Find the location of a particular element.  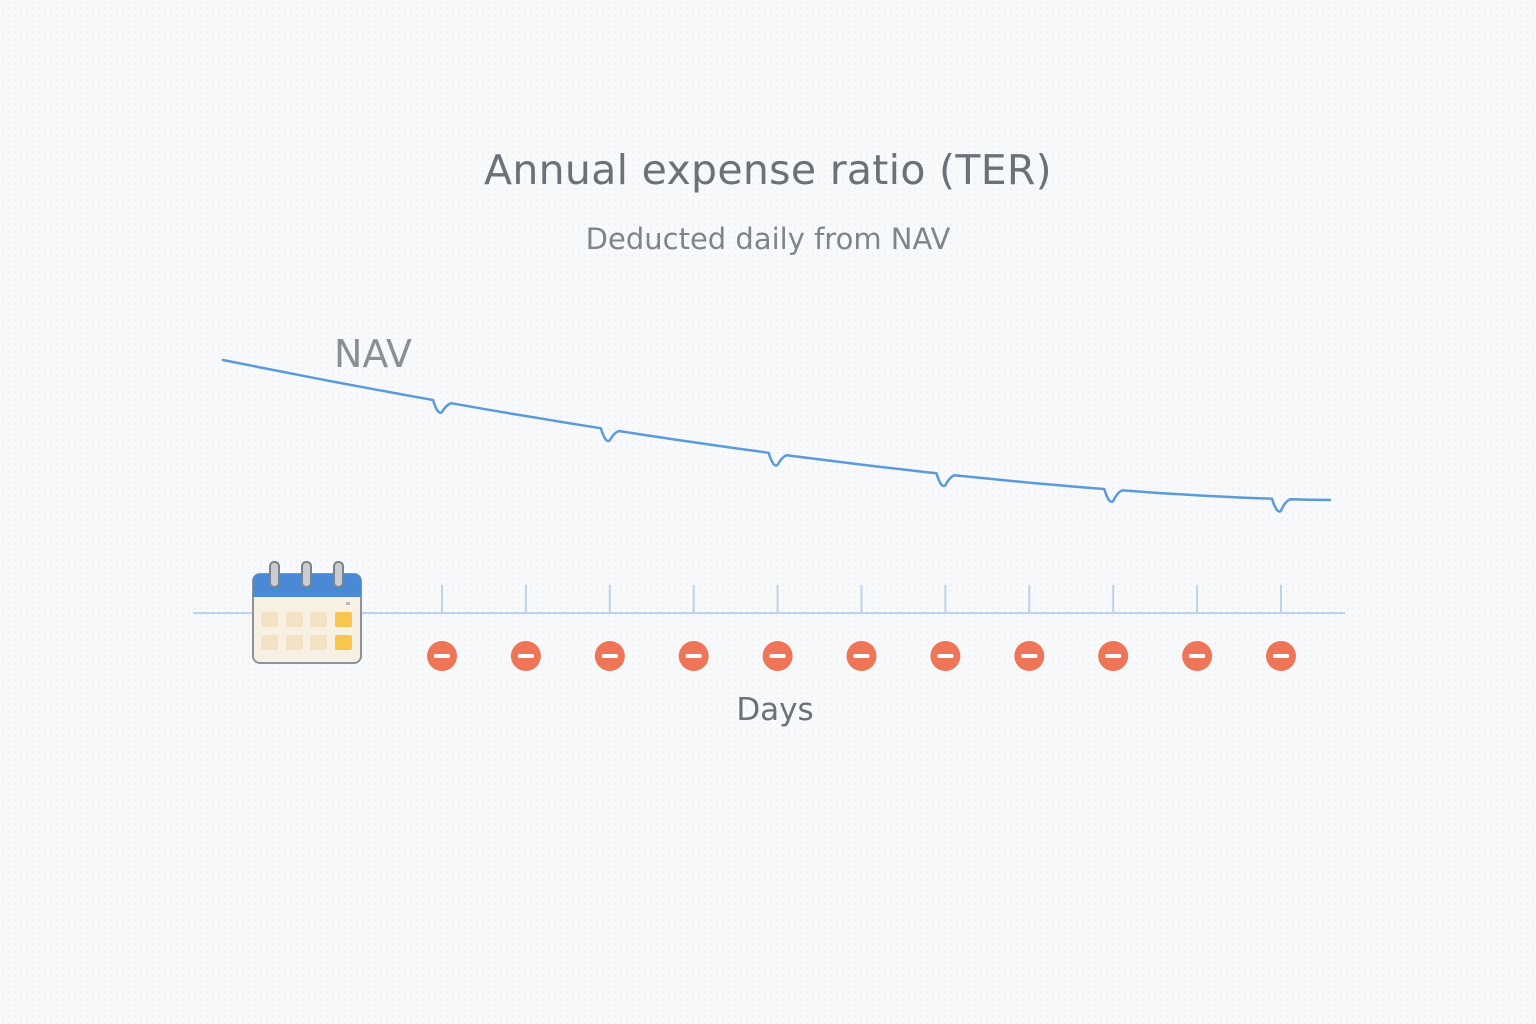

nav-line is located at coordinates (776, 435).